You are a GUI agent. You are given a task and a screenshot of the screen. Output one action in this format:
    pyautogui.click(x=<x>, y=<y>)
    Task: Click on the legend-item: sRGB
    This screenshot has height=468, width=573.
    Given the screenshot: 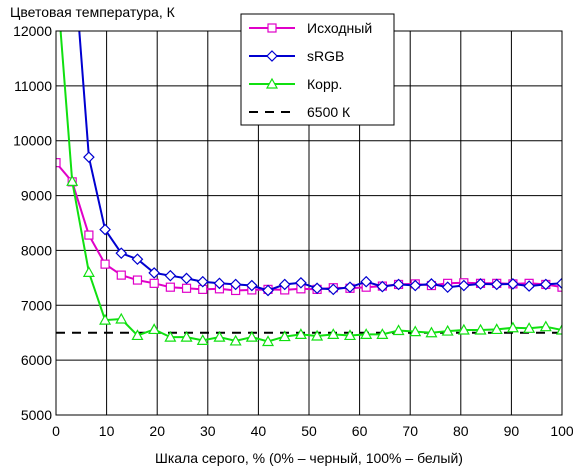 What is the action you would take?
    pyautogui.click(x=296, y=56)
    